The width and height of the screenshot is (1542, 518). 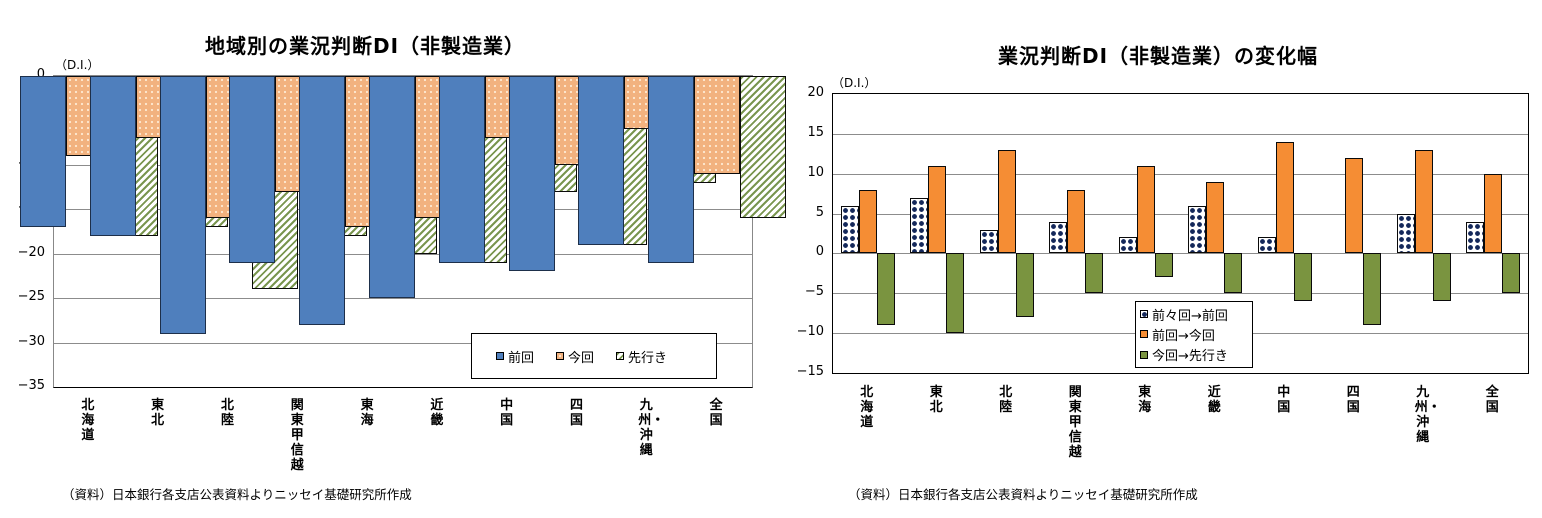 I want to click on legend-label: 前々回→前回, so click(x=1190, y=316).